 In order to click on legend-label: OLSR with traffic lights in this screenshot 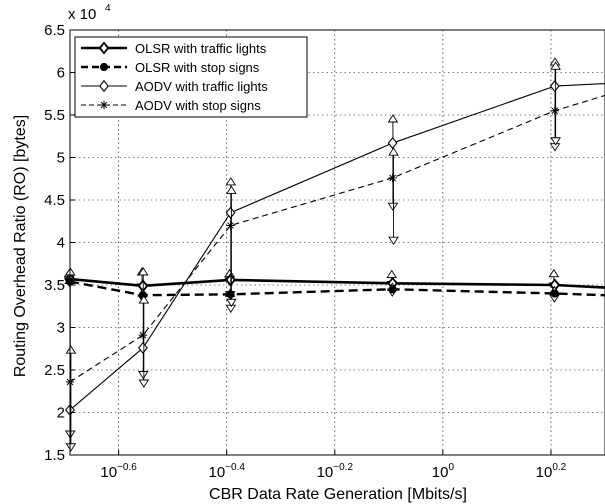, I will do `click(201, 48)`.